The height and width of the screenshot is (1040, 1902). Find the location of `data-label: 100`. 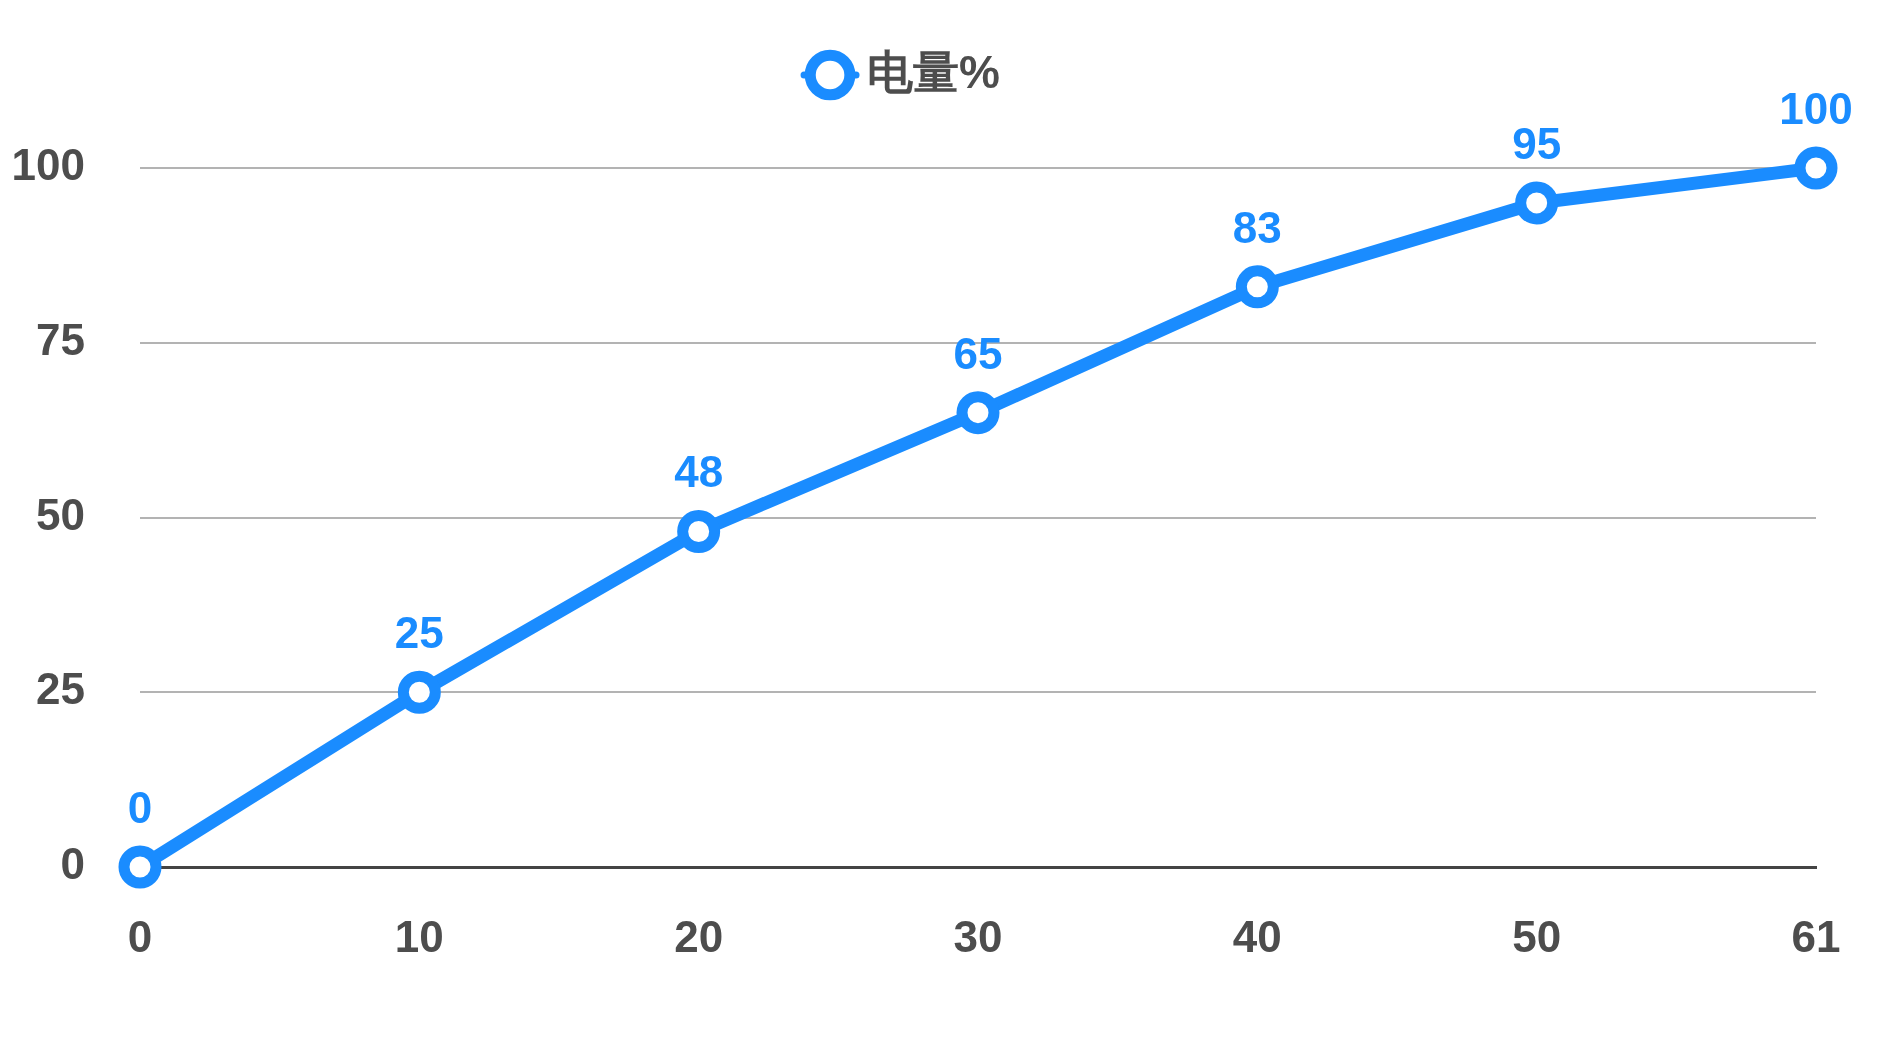

data-label: 100 is located at coordinates (1816, 108).